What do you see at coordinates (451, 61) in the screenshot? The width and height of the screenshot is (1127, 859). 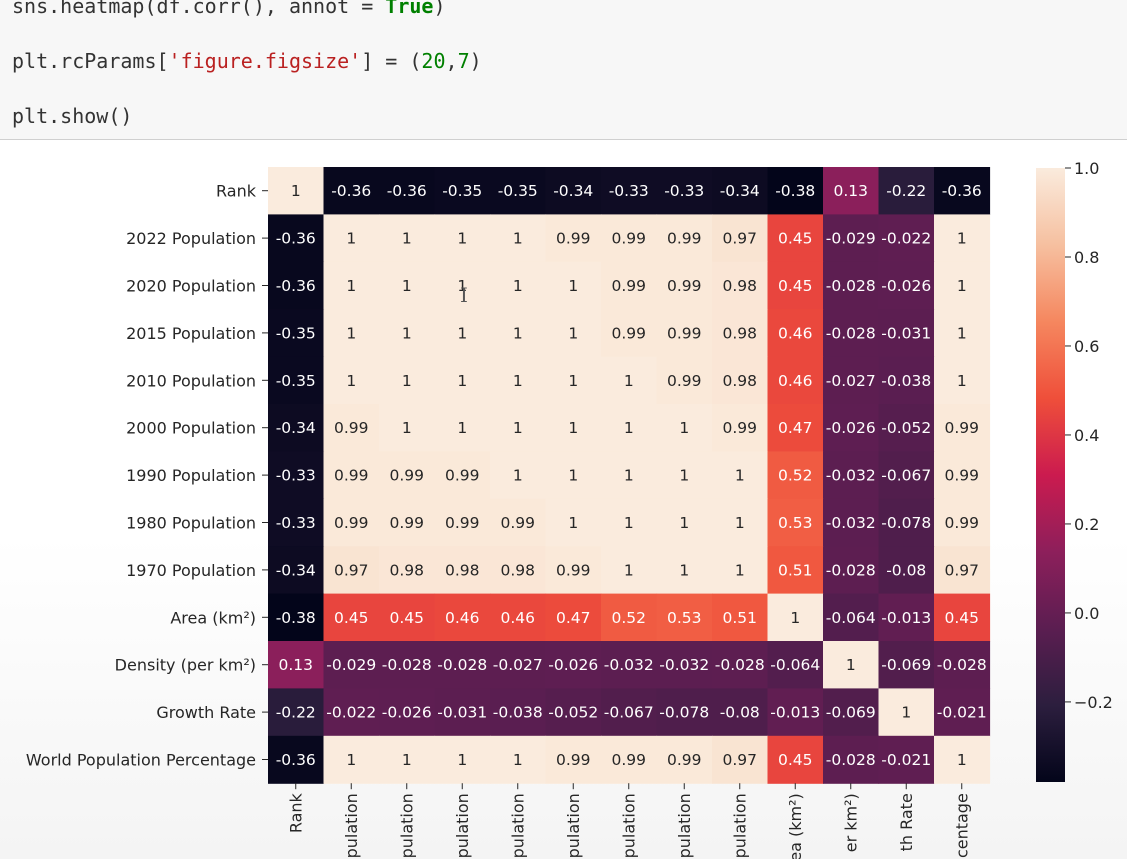 I see `code-token: ,` at bounding box center [451, 61].